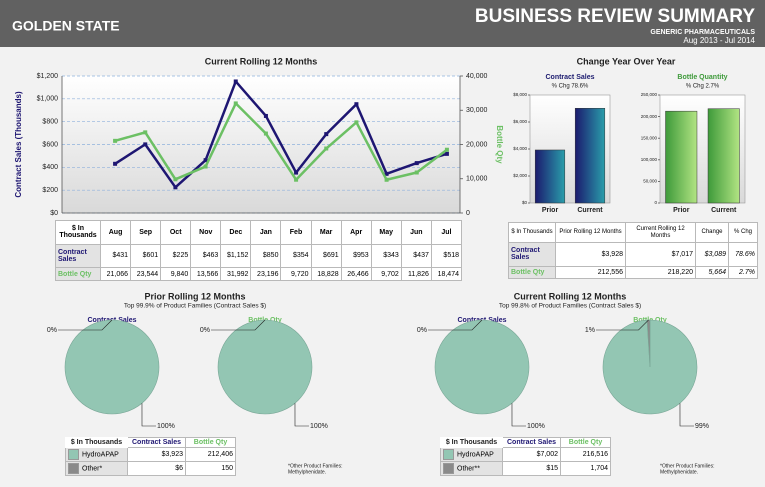  Describe the element at coordinates (326, 232) in the screenshot. I see `category-cell: Mar` at that location.